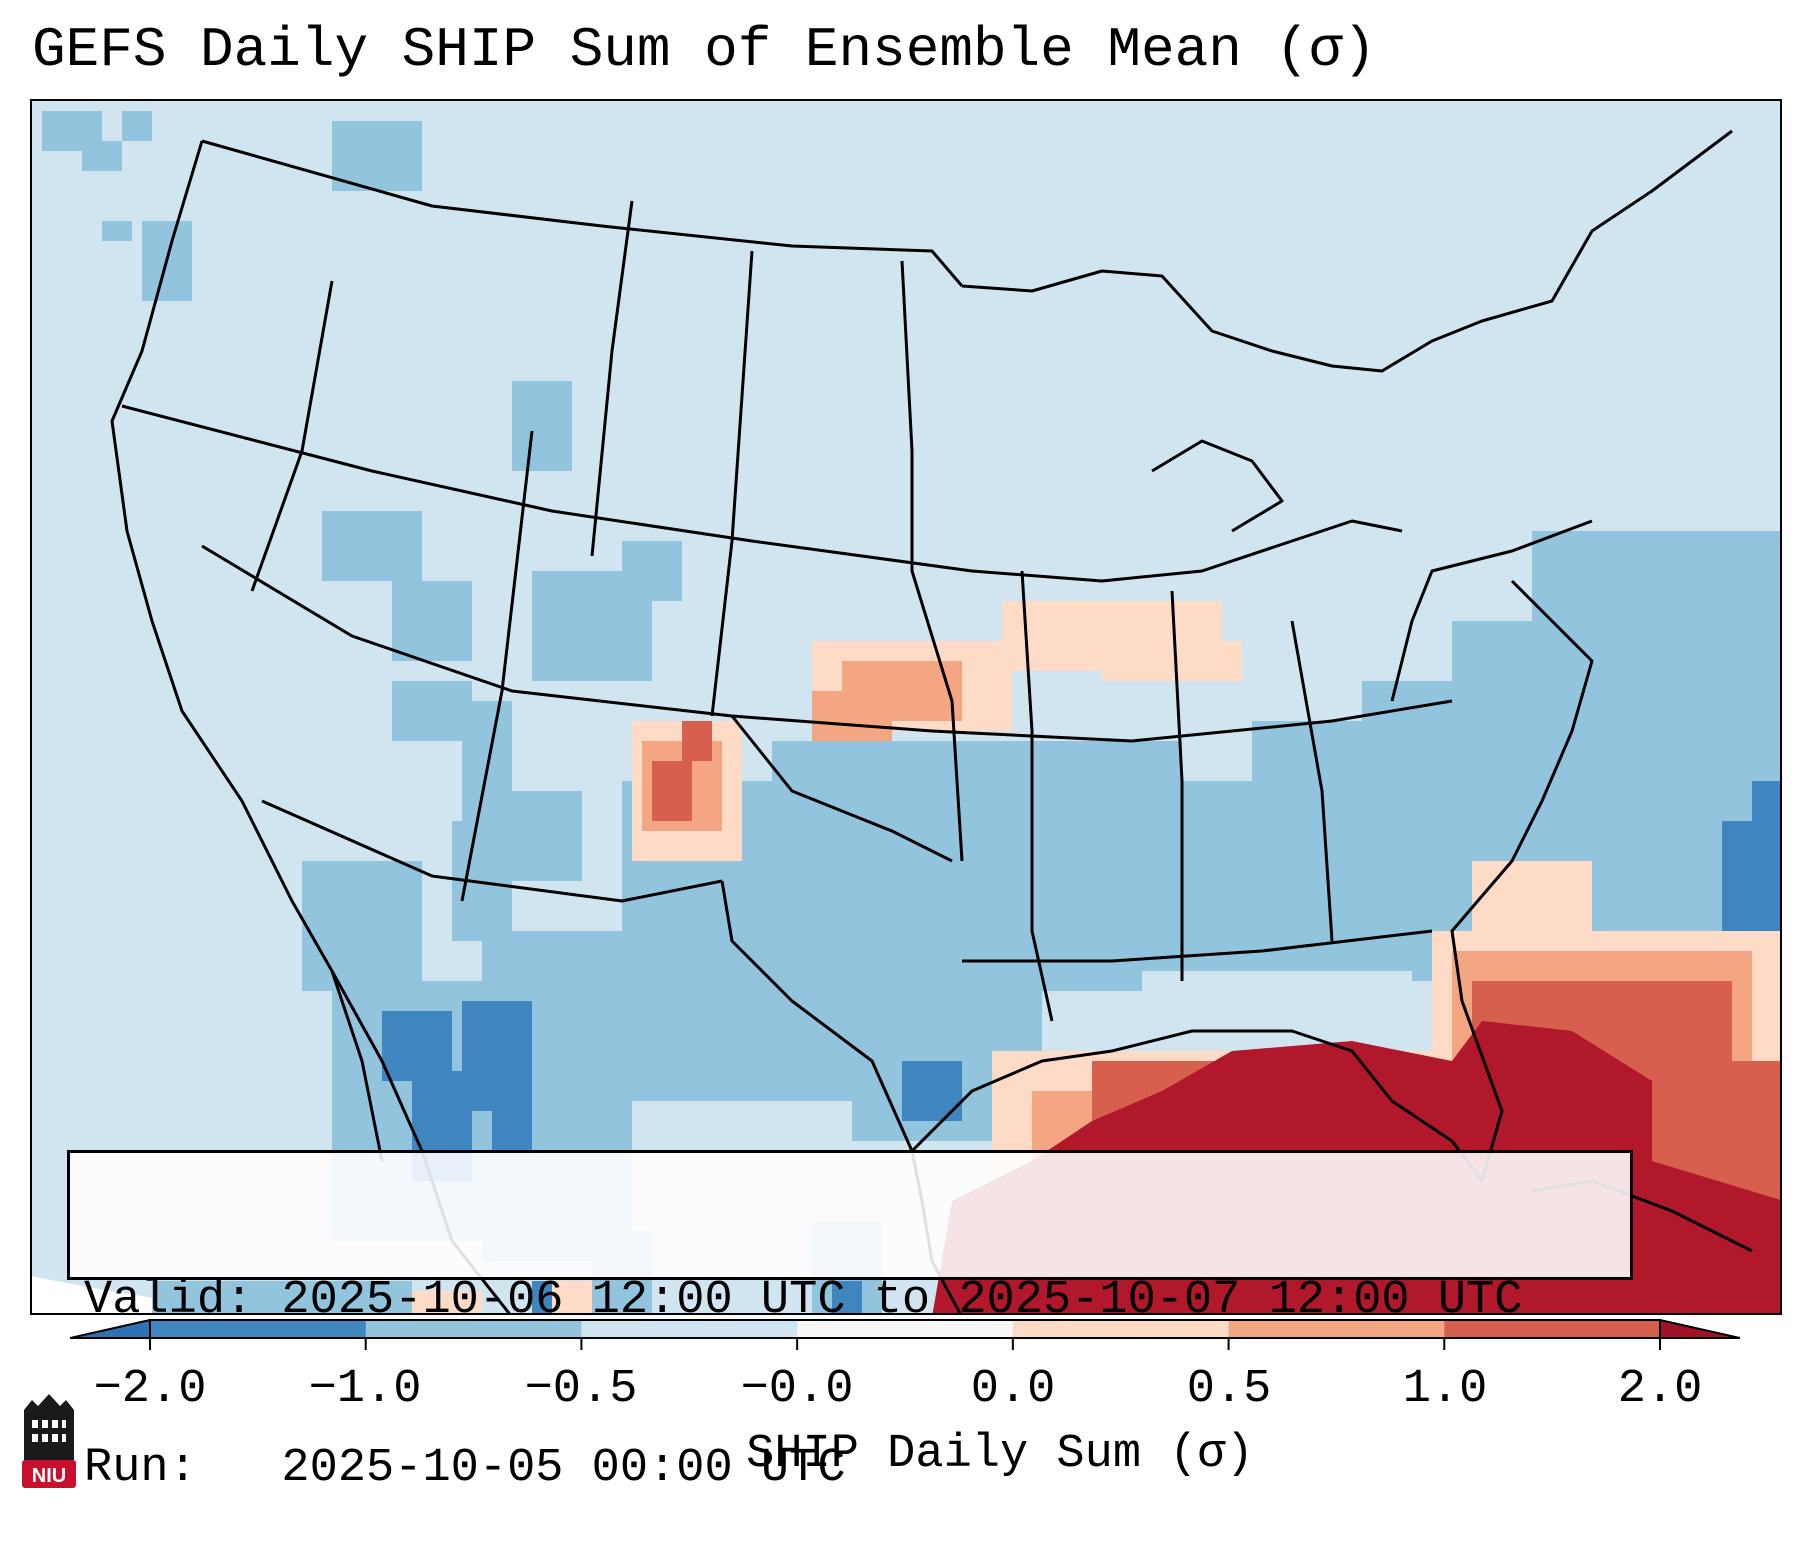 The height and width of the screenshot is (1553, 1803). Describe the element at coordinates (1699, 1328) in the screenshot. I see `colorbar-max-extension` at that location.